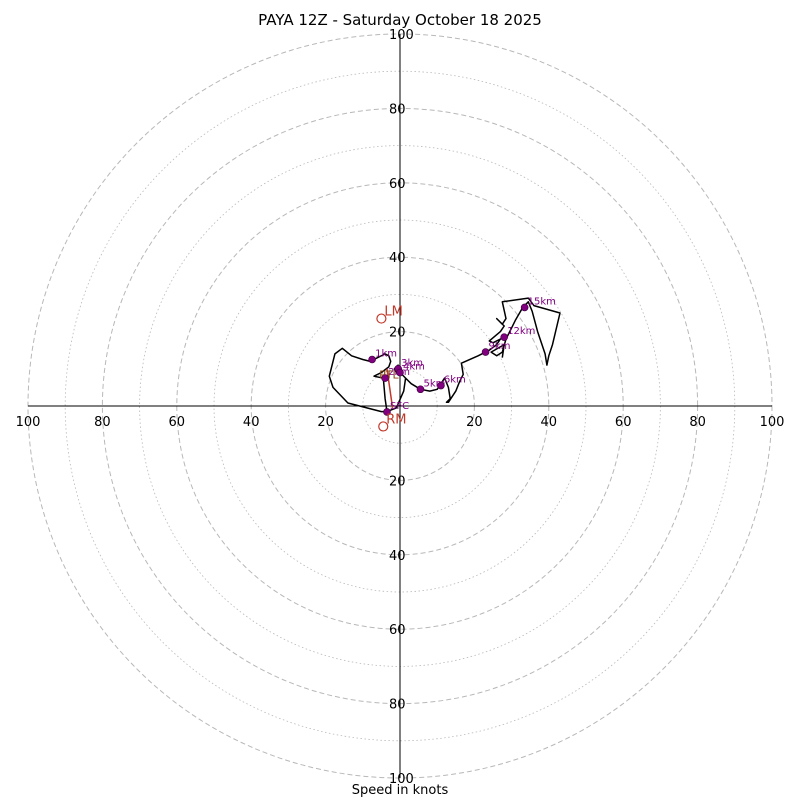 This screenshot has height=800, width=800. What do you see at coordinates (400, 20) in the screenshot?
I see `chart-title: PAYA 12Z - Saturday October 18 2025` at bounding box center [400, 20].